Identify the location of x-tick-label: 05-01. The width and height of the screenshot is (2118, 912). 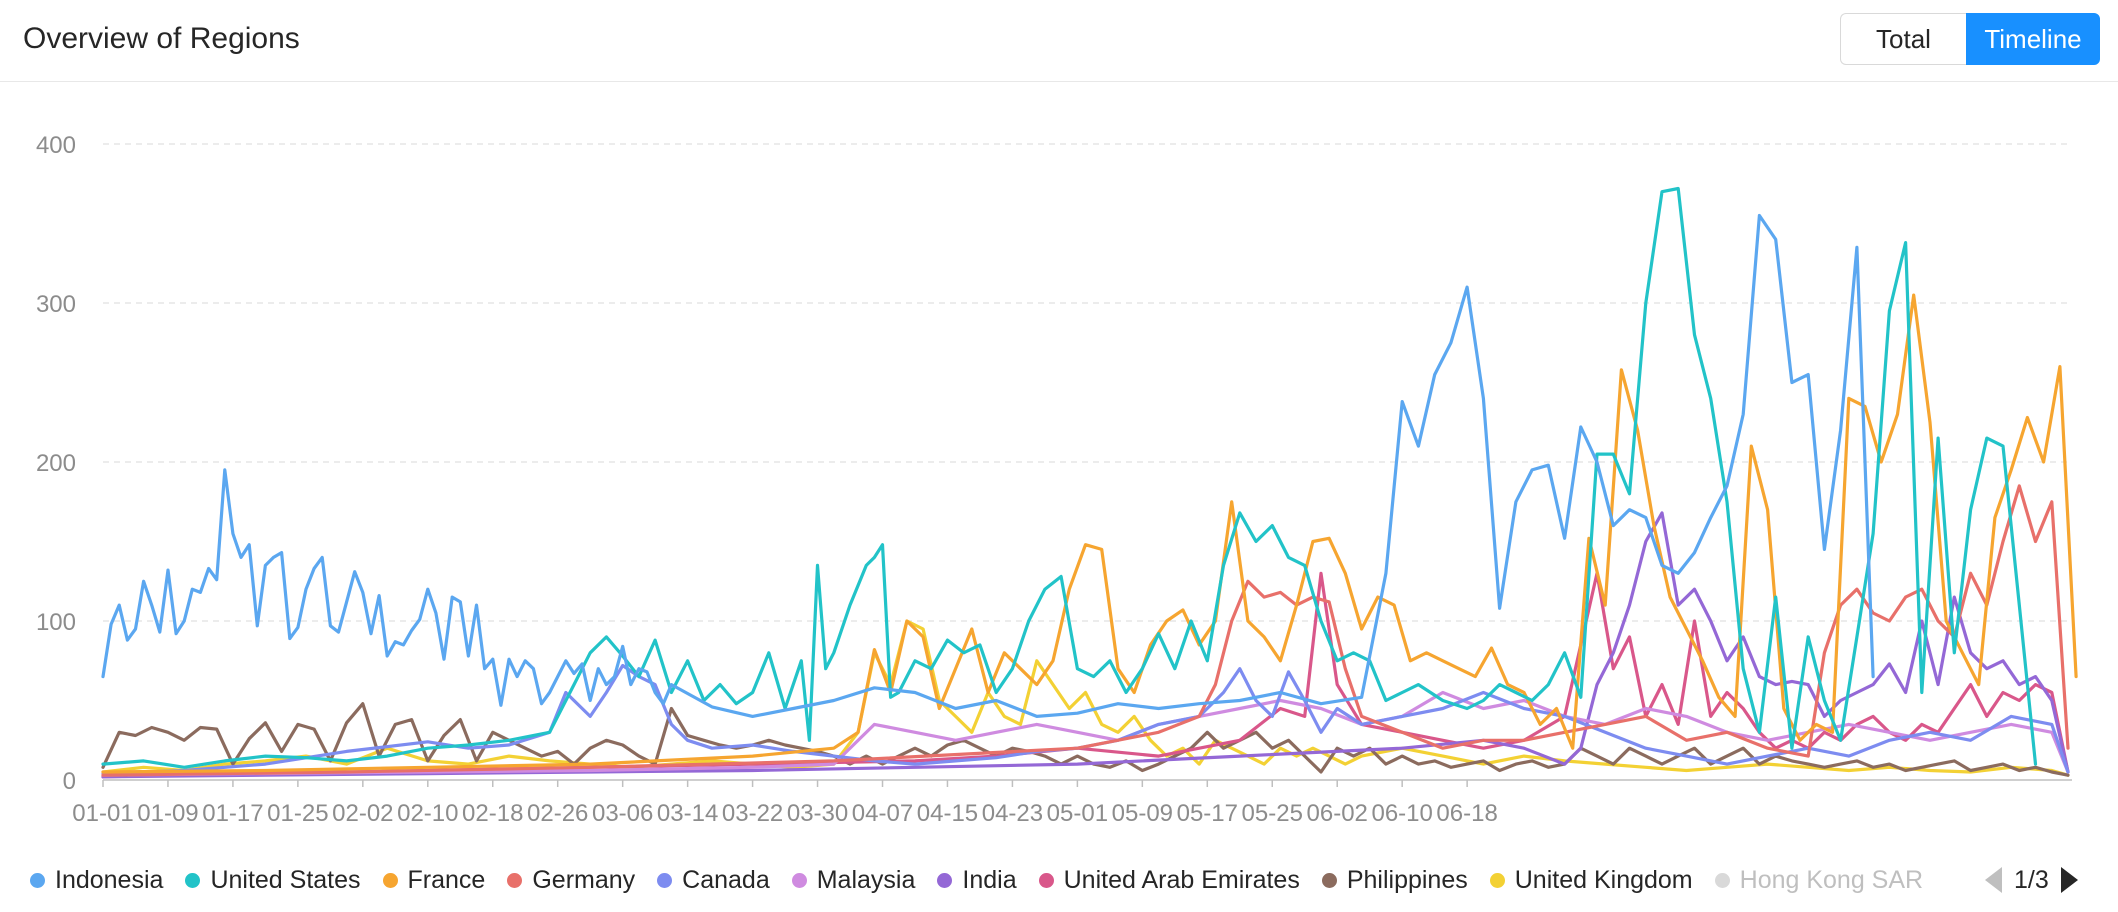
(1077, 813).